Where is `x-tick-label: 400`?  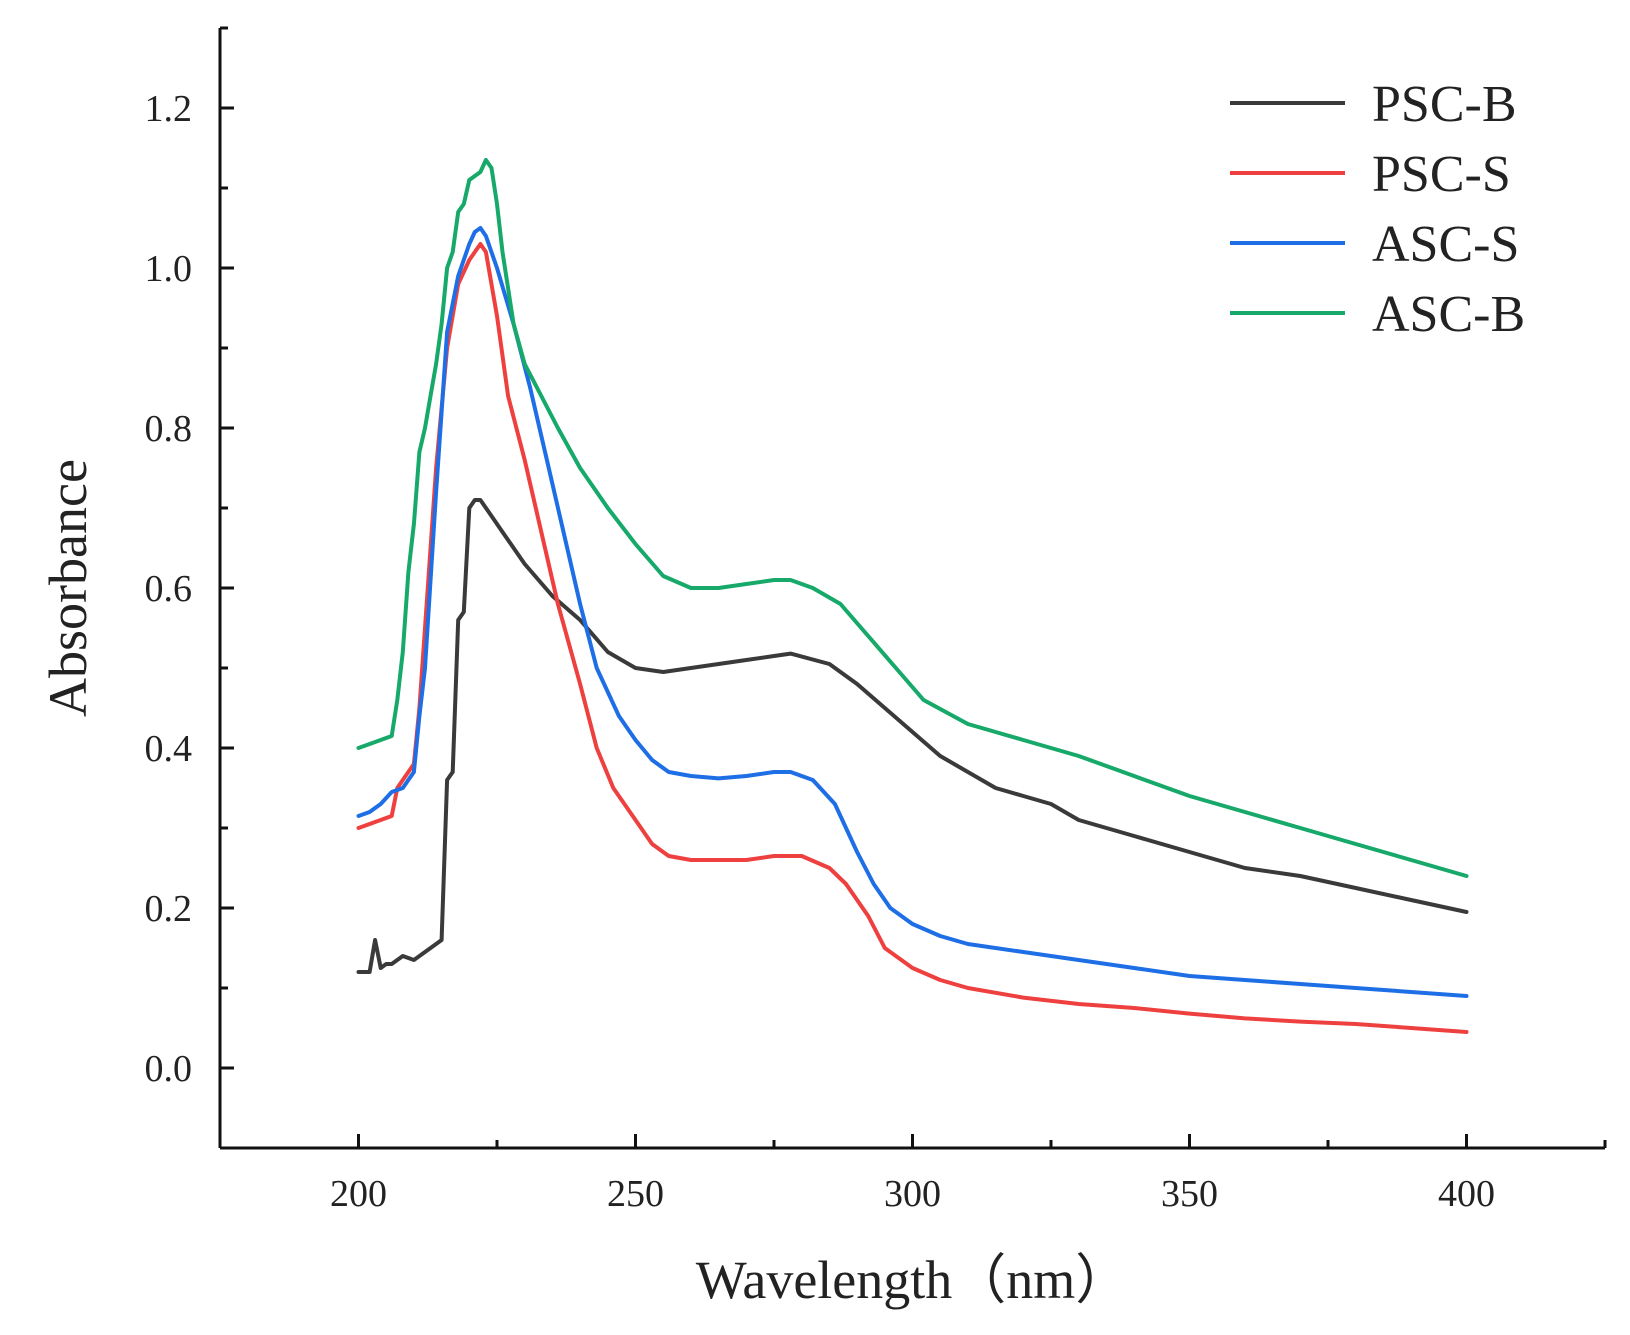
x-tick-label: 400 is located at coordinates (1466, 1194).